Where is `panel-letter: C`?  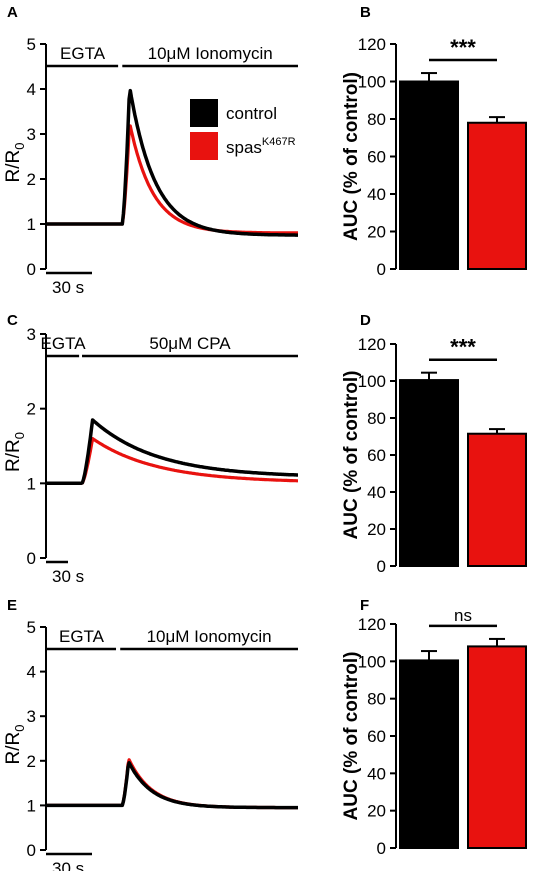
panel-letter: C is located at coordinates (12, 320).